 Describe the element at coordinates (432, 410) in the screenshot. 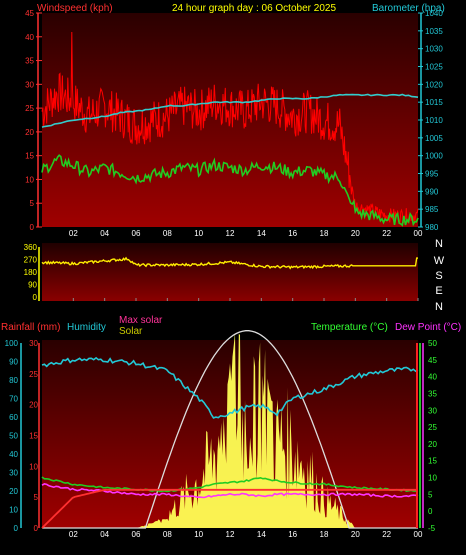

I see `temp-tick-30: 30` at that location.